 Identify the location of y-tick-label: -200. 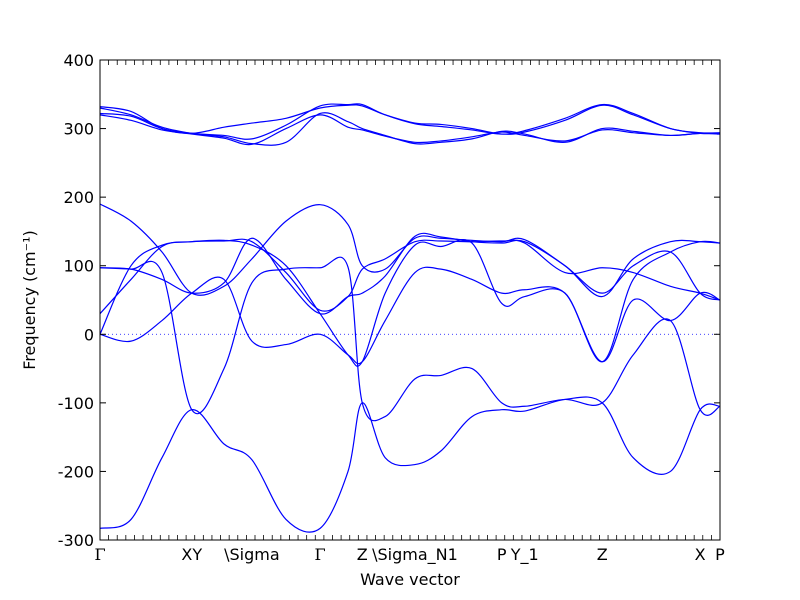
(76, 471).